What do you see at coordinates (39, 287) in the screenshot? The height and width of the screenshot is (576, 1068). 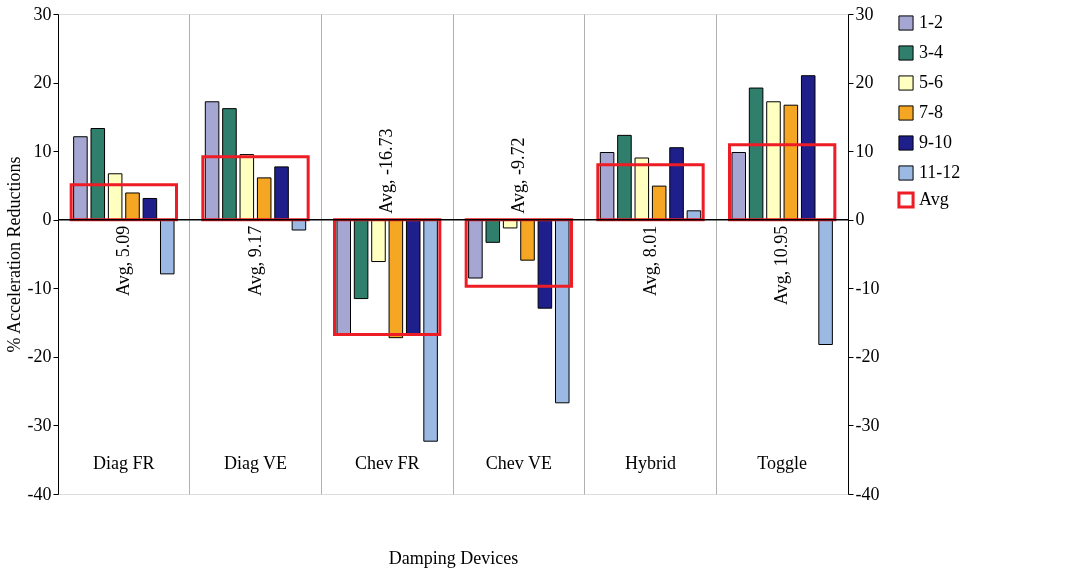 I see `y-tick-label: -10` at bounding box center [39, 287].